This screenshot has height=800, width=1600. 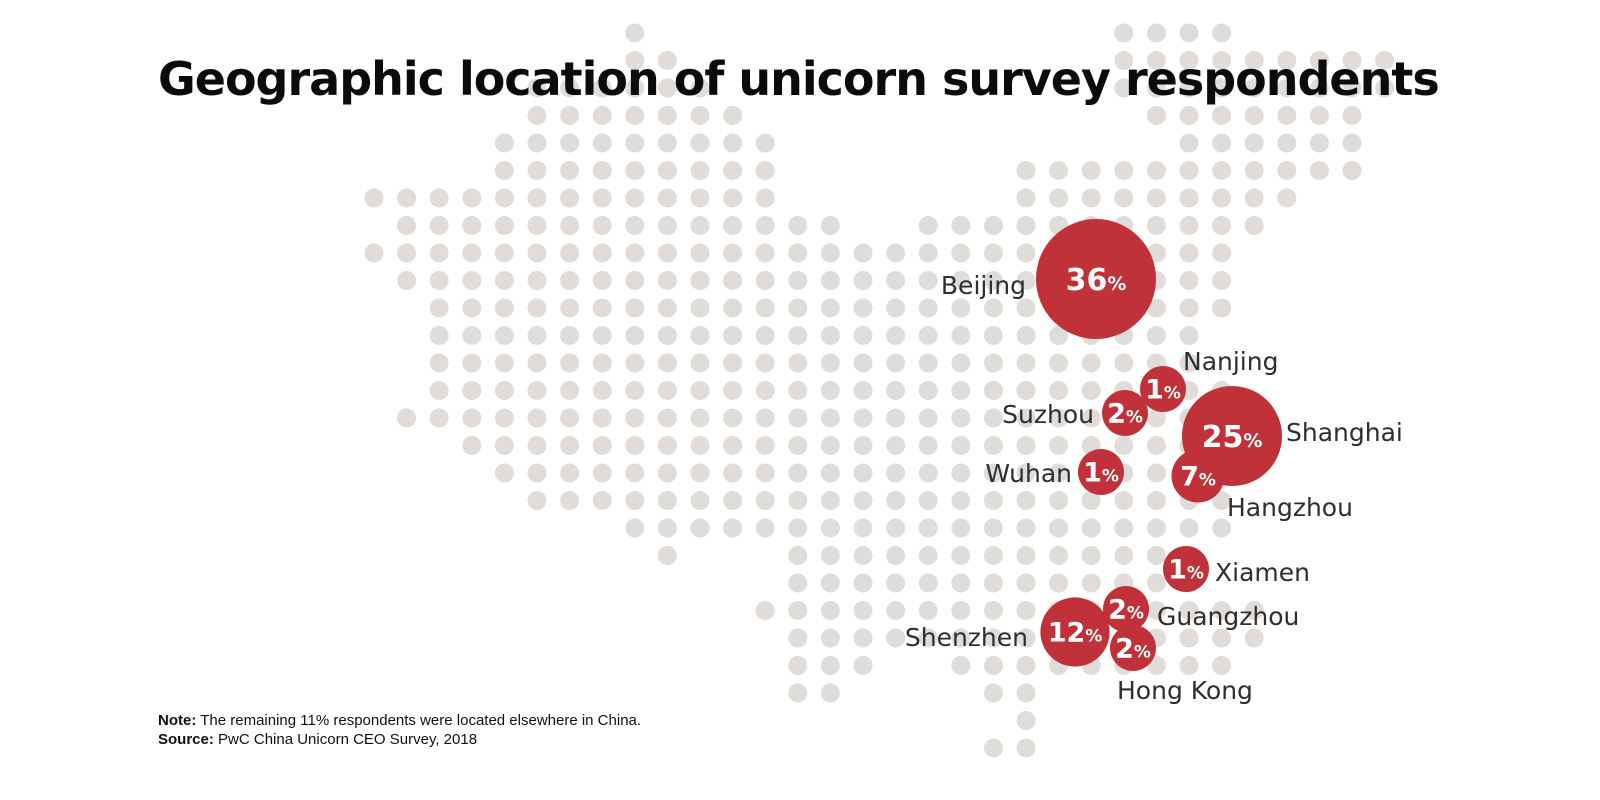 What do you see at coordinates (348, 739) in the screenshot?
I see `source-text: PwC China Unicorn CEO Survey, 2018` at bounding box center [348, 739].